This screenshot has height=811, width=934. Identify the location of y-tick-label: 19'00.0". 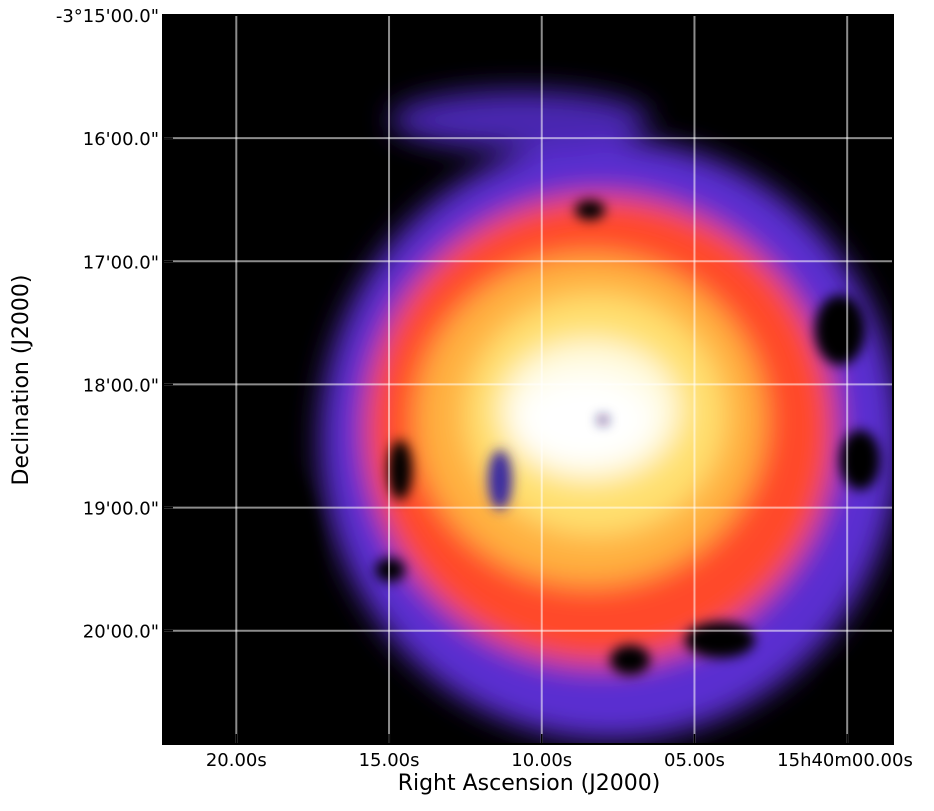
(121, 509).